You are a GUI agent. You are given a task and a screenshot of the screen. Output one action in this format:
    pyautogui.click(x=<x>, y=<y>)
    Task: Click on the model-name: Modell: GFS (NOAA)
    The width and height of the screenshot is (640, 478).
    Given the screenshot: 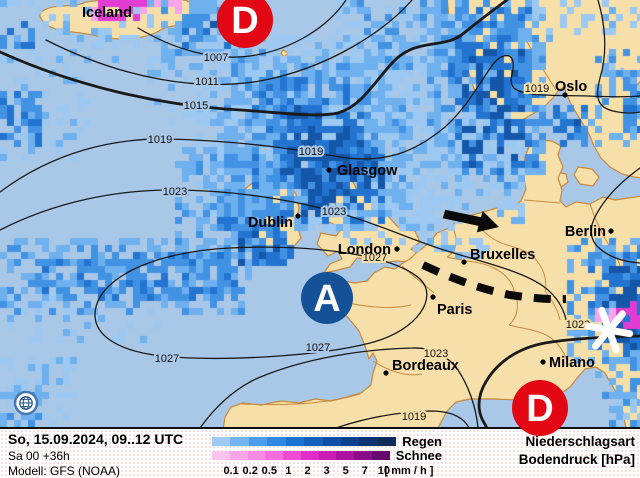 What is the action you would take?
    pyautogui.click(x=64, y=471)
    